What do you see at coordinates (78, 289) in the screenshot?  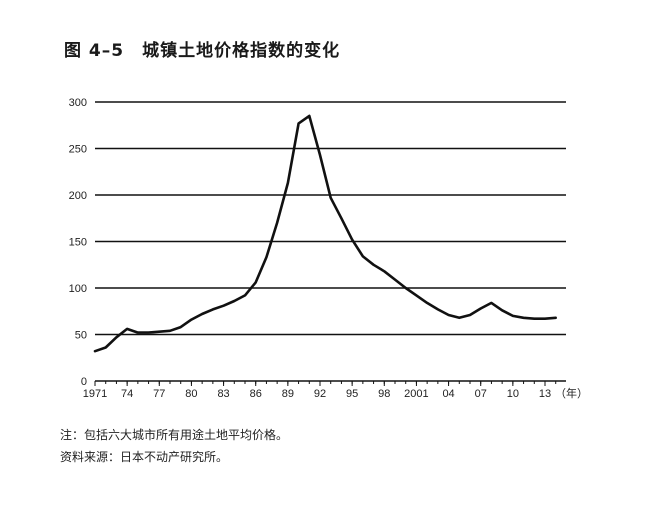 I see `y-tick-label: 100` at bounding box center [78, 289].